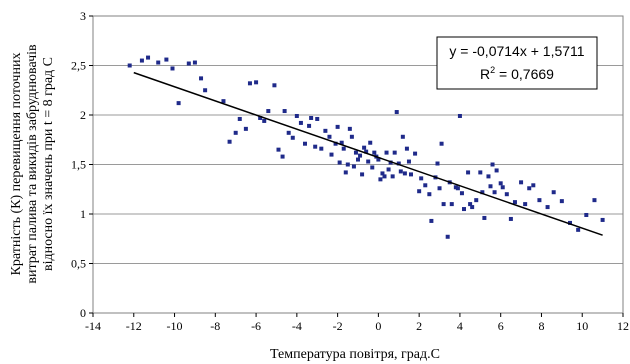 The width and height of the screenshot is (630, 364). What do you see at coordinates (623, 326) in the screenshot?
I see `x-tick-label: 12` at bounding box center [623, 326].